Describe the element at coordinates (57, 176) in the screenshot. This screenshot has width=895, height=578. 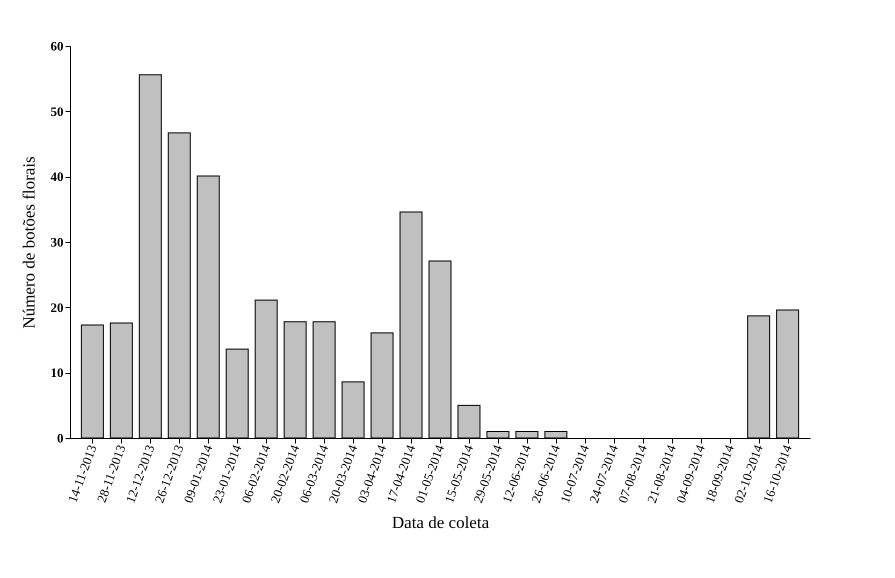
I see `y-tick-label: 40` at that location.